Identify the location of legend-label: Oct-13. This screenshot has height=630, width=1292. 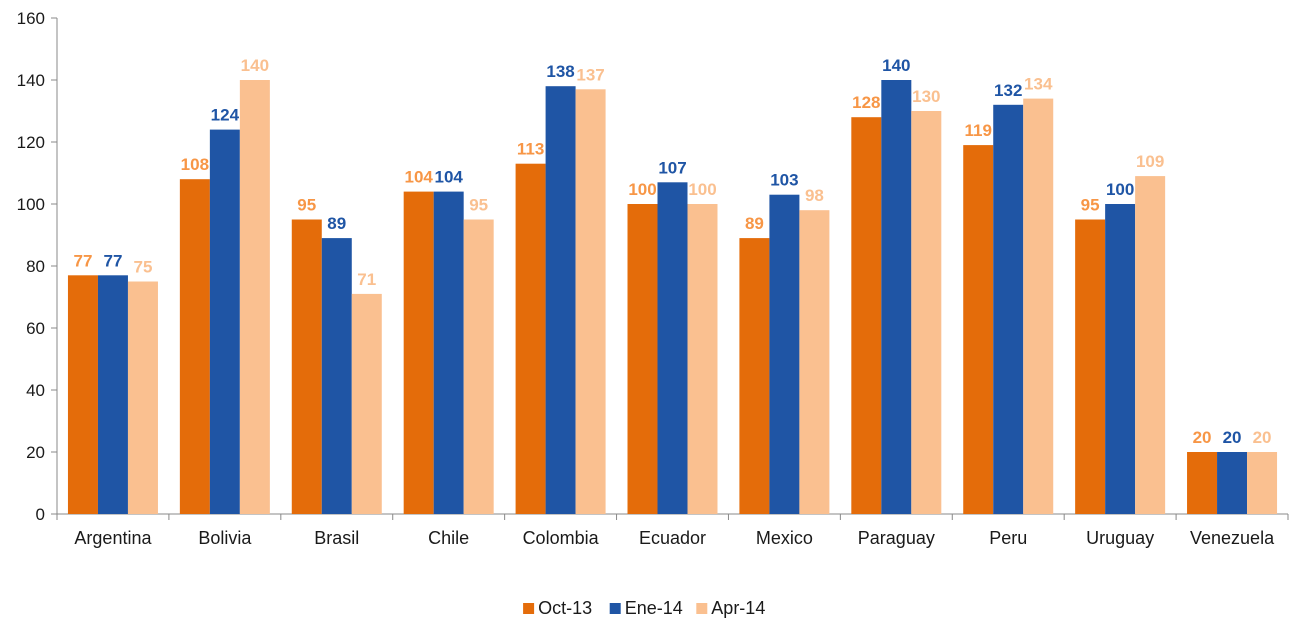
(565, 608).